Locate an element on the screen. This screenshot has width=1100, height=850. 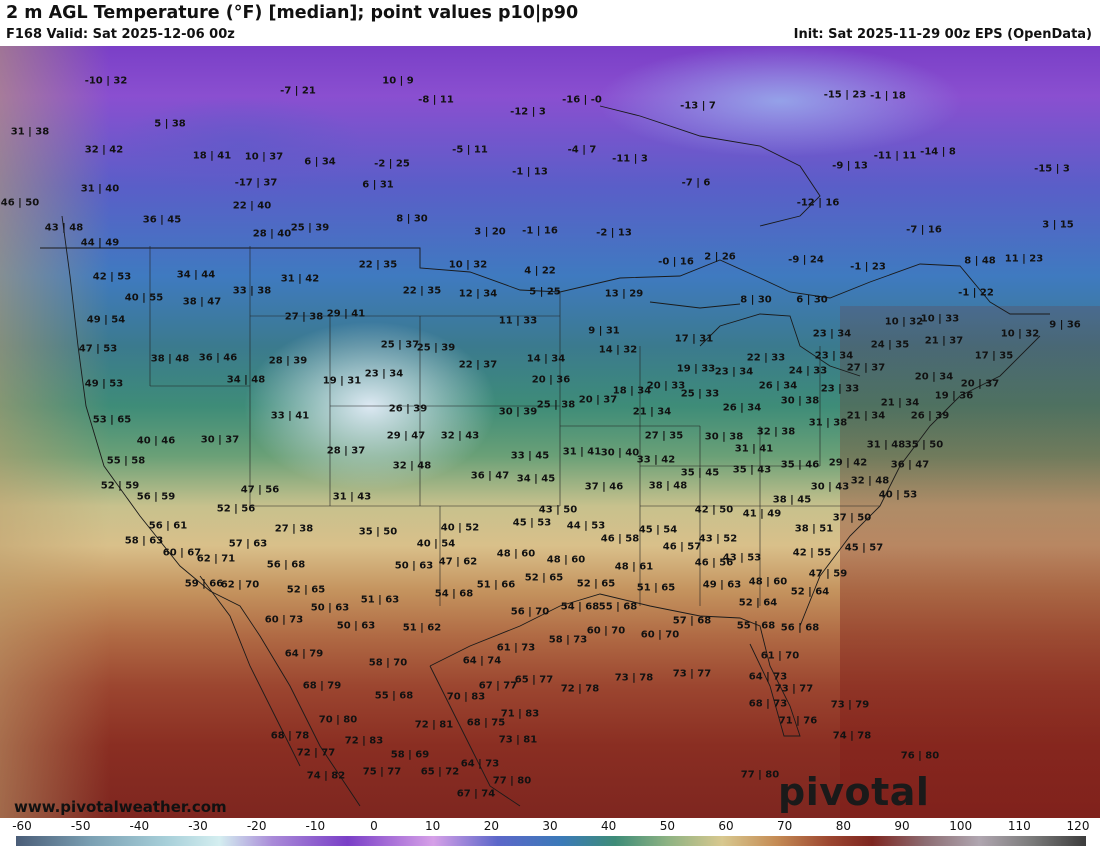
point-value: -15 | 3 is located at coordinates (1052, 169).